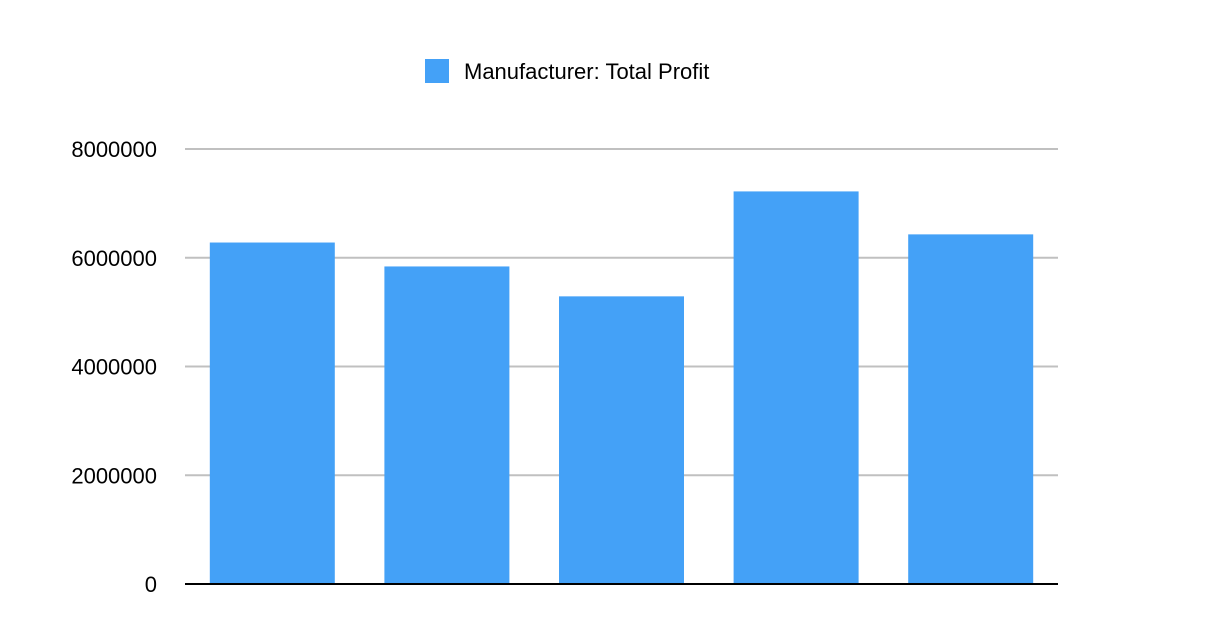 The image size is (1222, 624). I want to click on legend-label: Manufacturer: Total Profit, so click(586, 71).